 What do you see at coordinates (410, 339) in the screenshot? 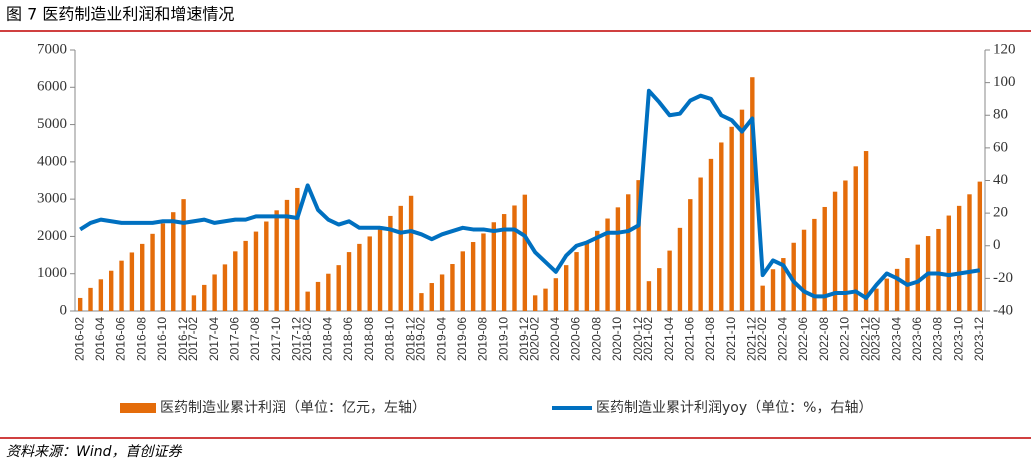
I see `x-tick-label: 2018-12` at bounding box center [410, 339].